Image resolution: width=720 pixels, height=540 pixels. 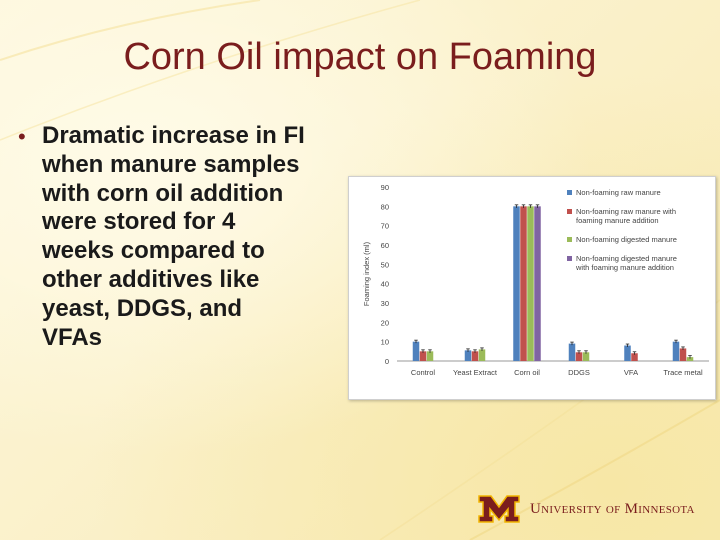 What do you see at coordinates (579, 372) in the screenshot?
I see `x-tick-label: DDGS` at bounding box center [579, 372].